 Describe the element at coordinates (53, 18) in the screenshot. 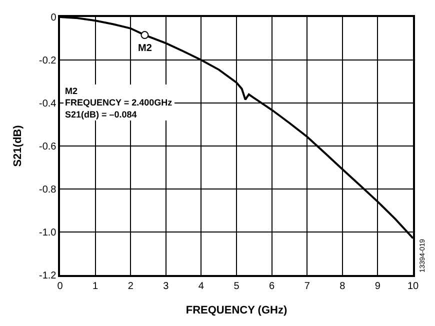

I see `y-tick-label: 0` at that location.